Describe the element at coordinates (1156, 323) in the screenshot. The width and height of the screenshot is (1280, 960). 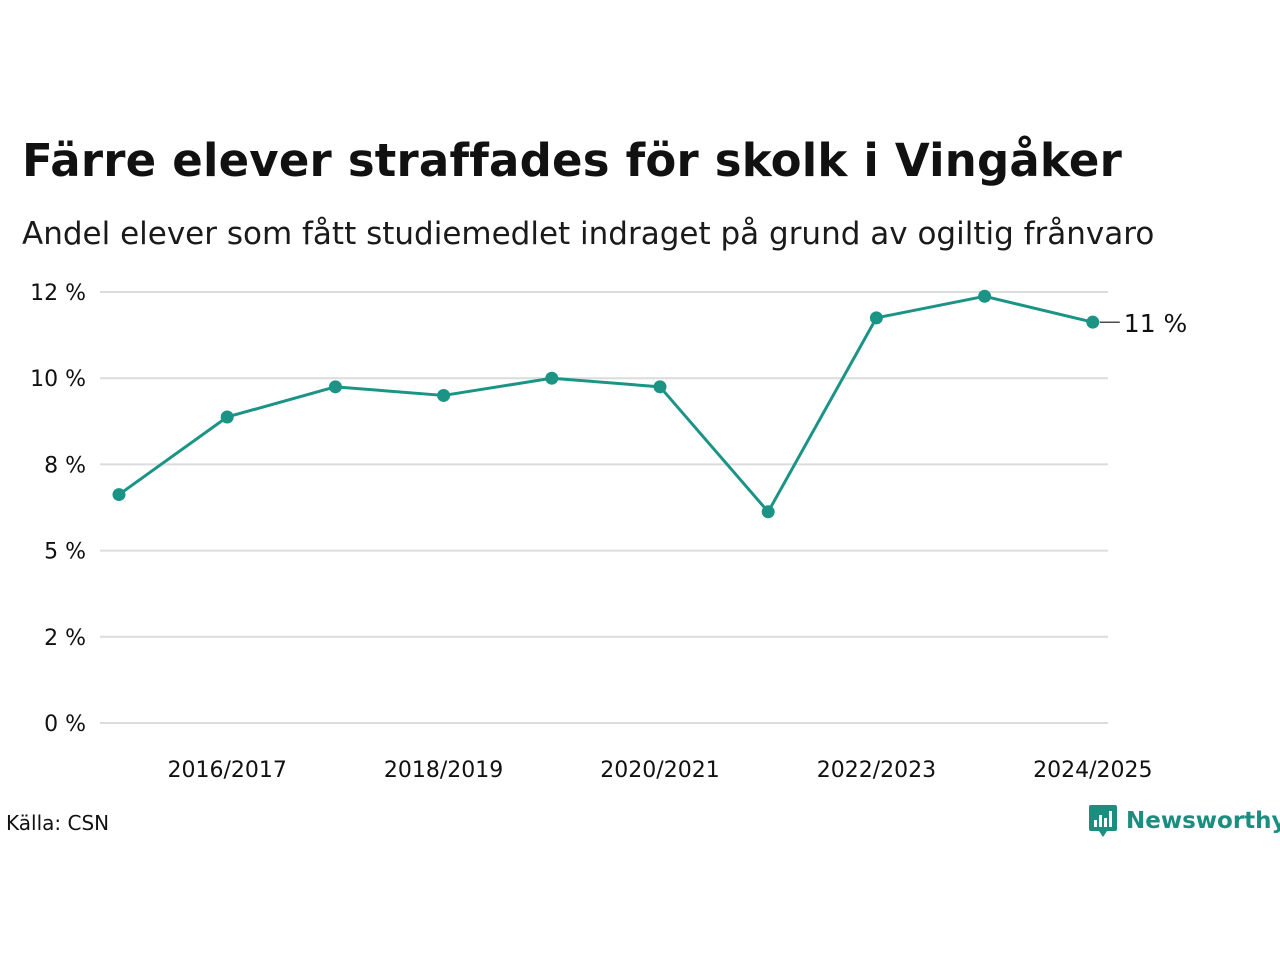
I see `end-value-label: 11 %` at that location.